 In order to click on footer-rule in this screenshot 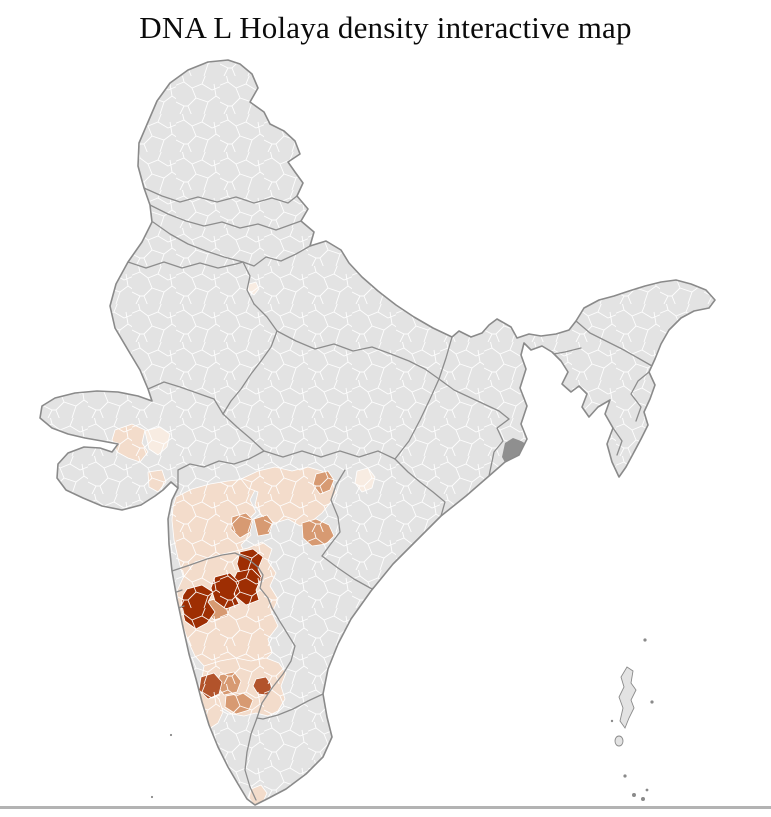, I will do `click(385, 807)`.